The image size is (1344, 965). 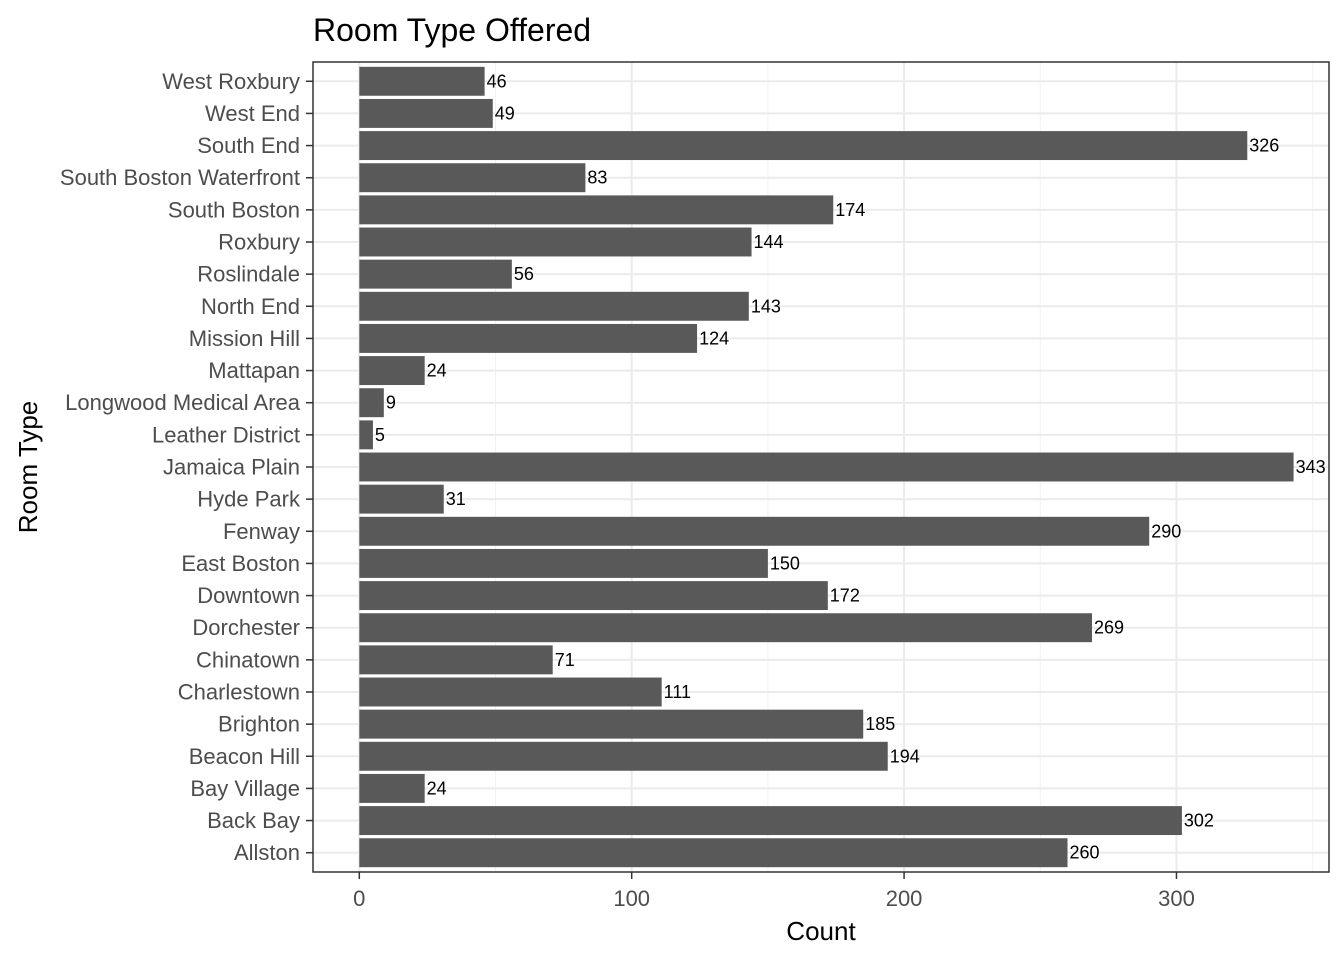 I want to click on bar-dorchester, so click(x=726, y=628).